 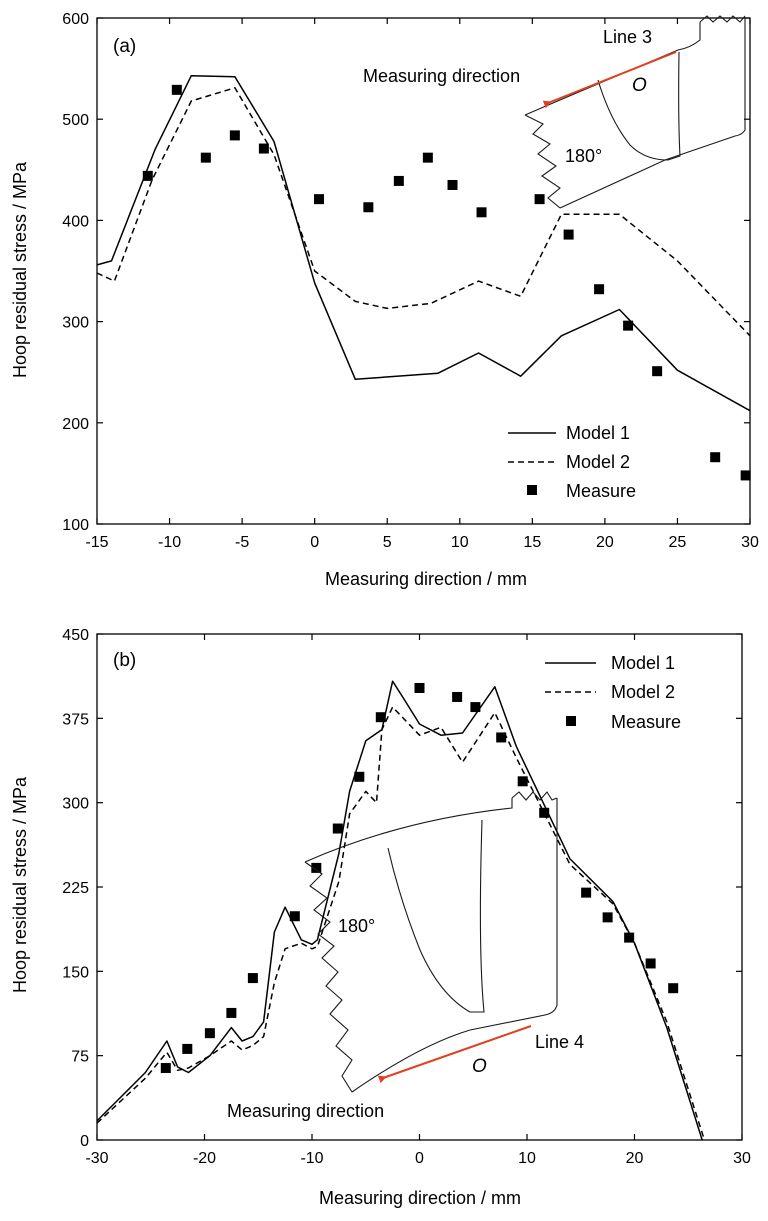 What do you see at coordinates (742, 1158) in the screenshot?
I see `panel-b-x-tick-label: 30` at bounding box center [742, 1158].